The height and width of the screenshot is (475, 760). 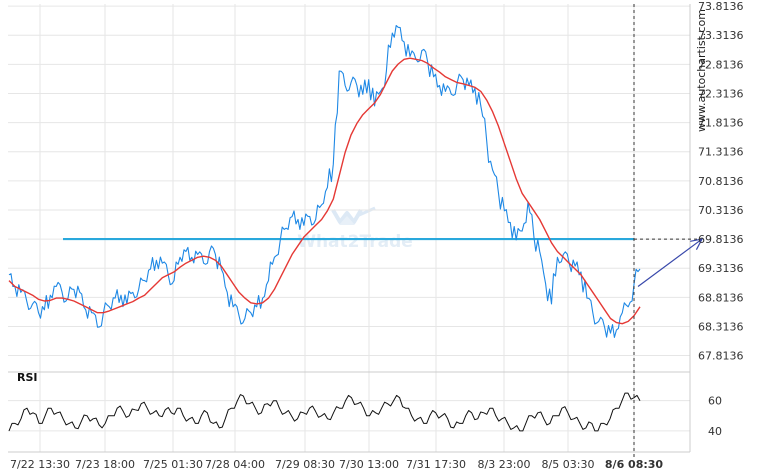 I want to click on rsi-y-tick-label: 60, so click(x=715, y=401).